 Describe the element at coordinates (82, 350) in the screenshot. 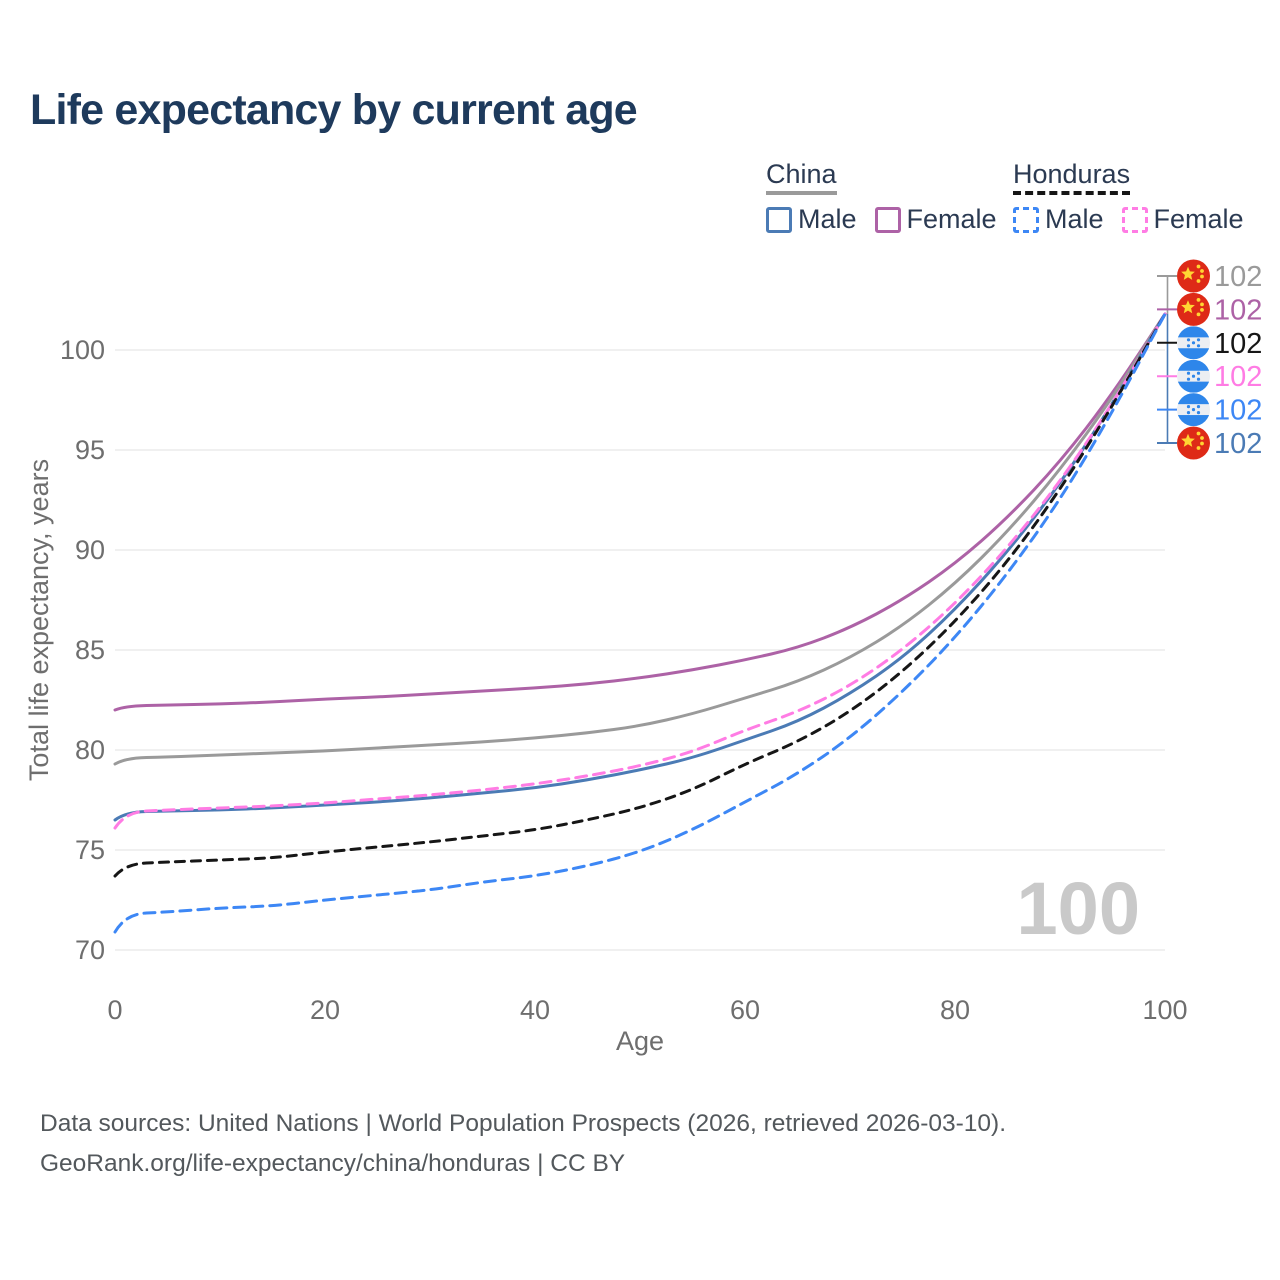

I see `y-tick-label: 100` at that location.